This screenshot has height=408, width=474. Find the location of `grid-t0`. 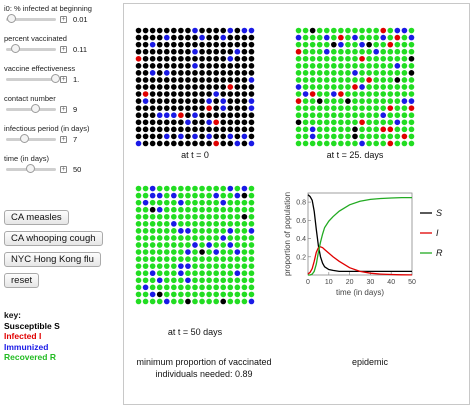

grid-t0 is located at coordinates (195, 87).